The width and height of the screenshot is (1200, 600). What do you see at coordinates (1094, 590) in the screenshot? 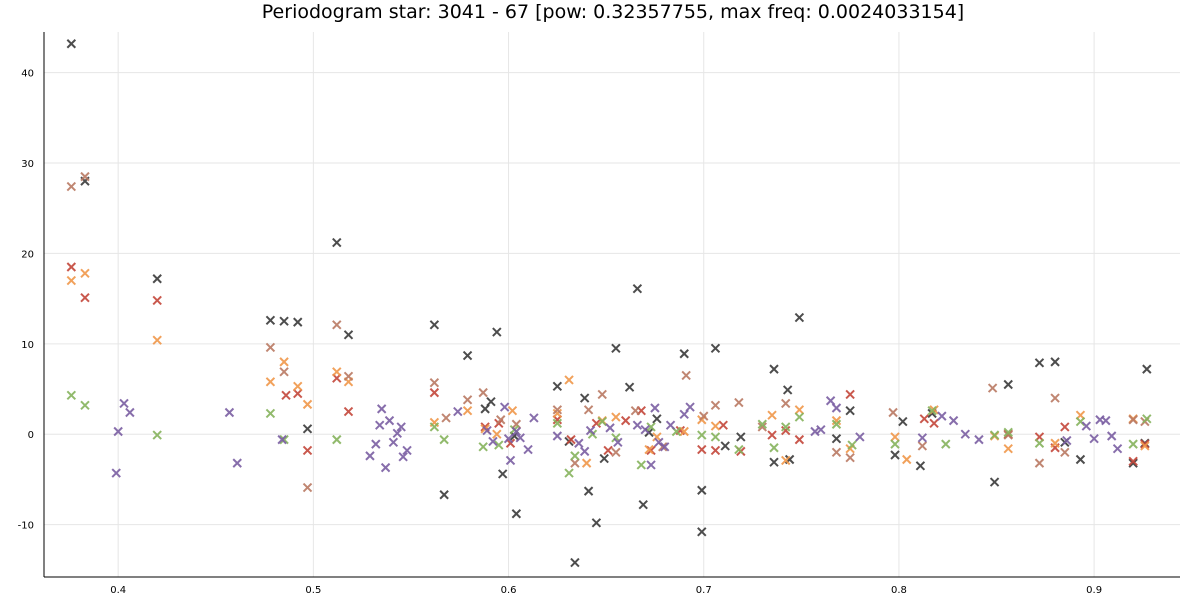
I see `x-tick-label: 0.9` at bounding box center [1094, 590].